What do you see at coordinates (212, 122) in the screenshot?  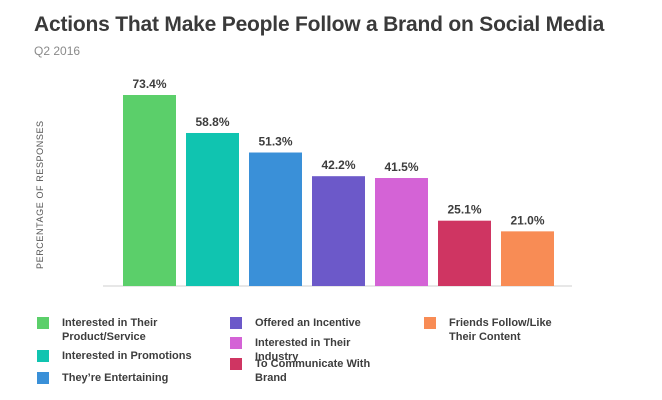 I see `data-label-2: 58.8%` at bounding box center [212, 122].